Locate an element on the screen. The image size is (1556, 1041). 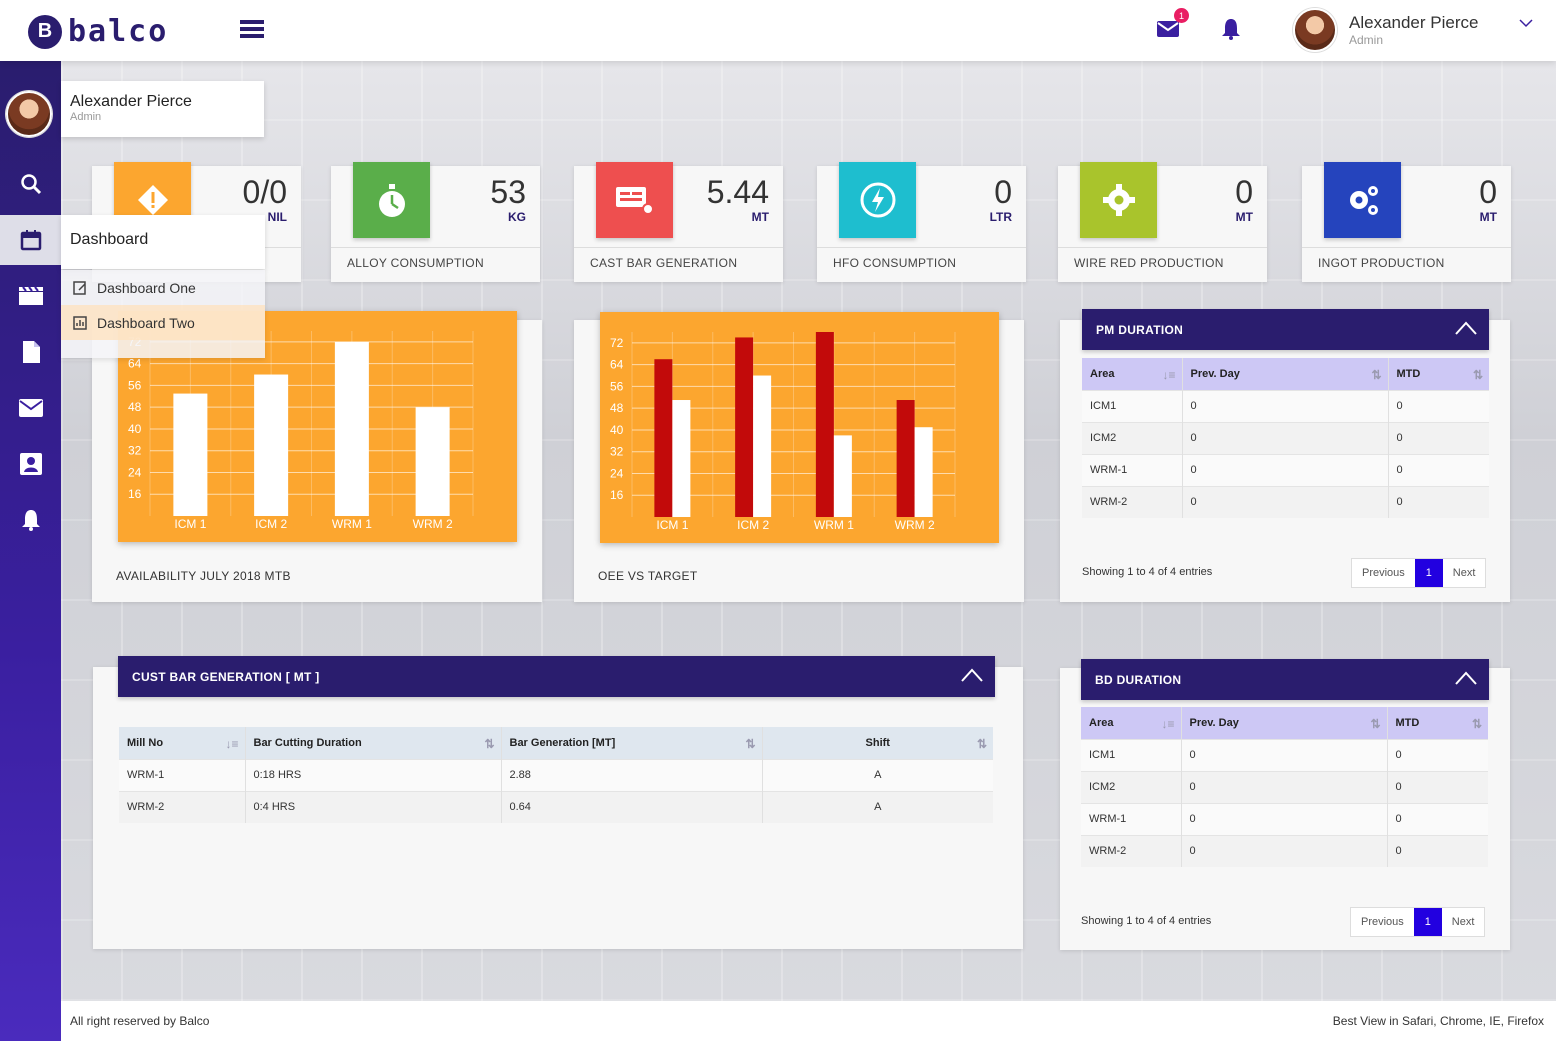
film-icon is located at coordinates (30, 296).